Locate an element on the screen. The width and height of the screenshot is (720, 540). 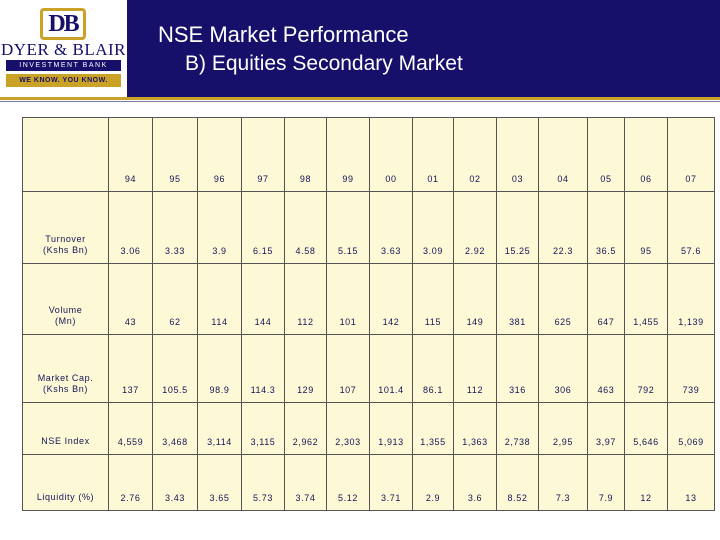
value-cell: 149 is located at coordinates (475, 299).